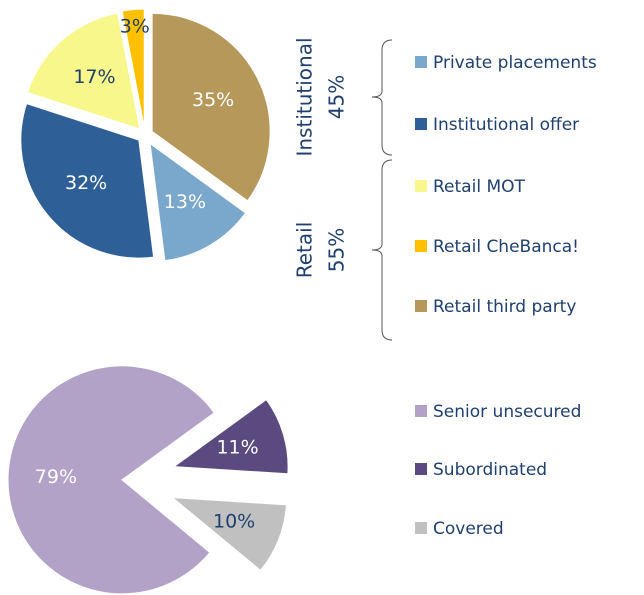 Image resolution: width=644 pixels, height=595 pixels. What do you see at coordinates (504, 307) in the screenshot?
I see `legend-label: Retail third party` at bounding box center [504, 307].